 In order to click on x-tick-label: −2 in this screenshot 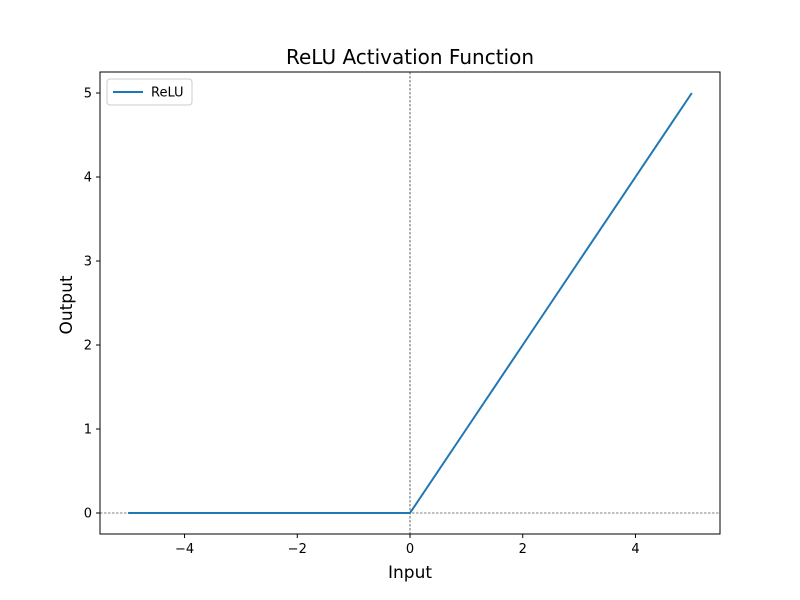, I will do `click(297, 549)`.